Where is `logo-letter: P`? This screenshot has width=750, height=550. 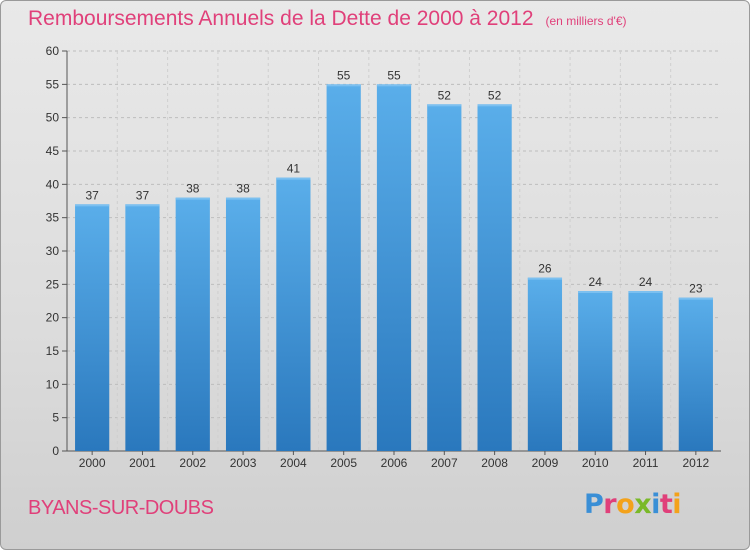
logo-letter: P is located at coordinates (594, 504).